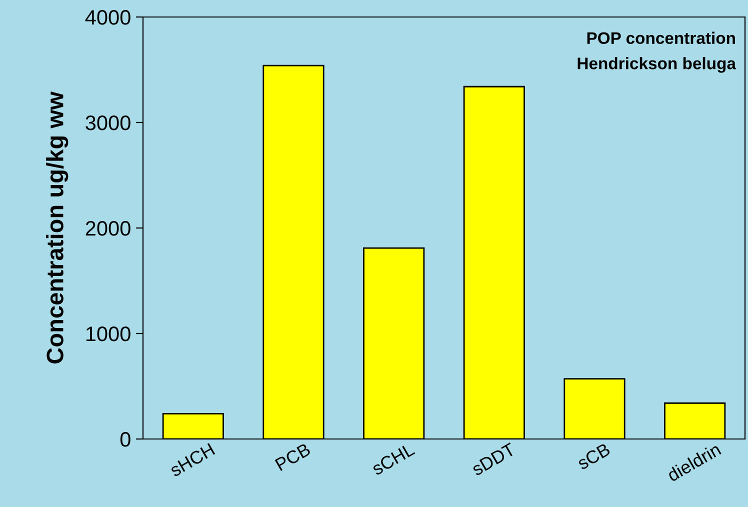 This screenshot has width=748, height=507. I want to click on x-tick-label: sCHL, so click(393, 459).